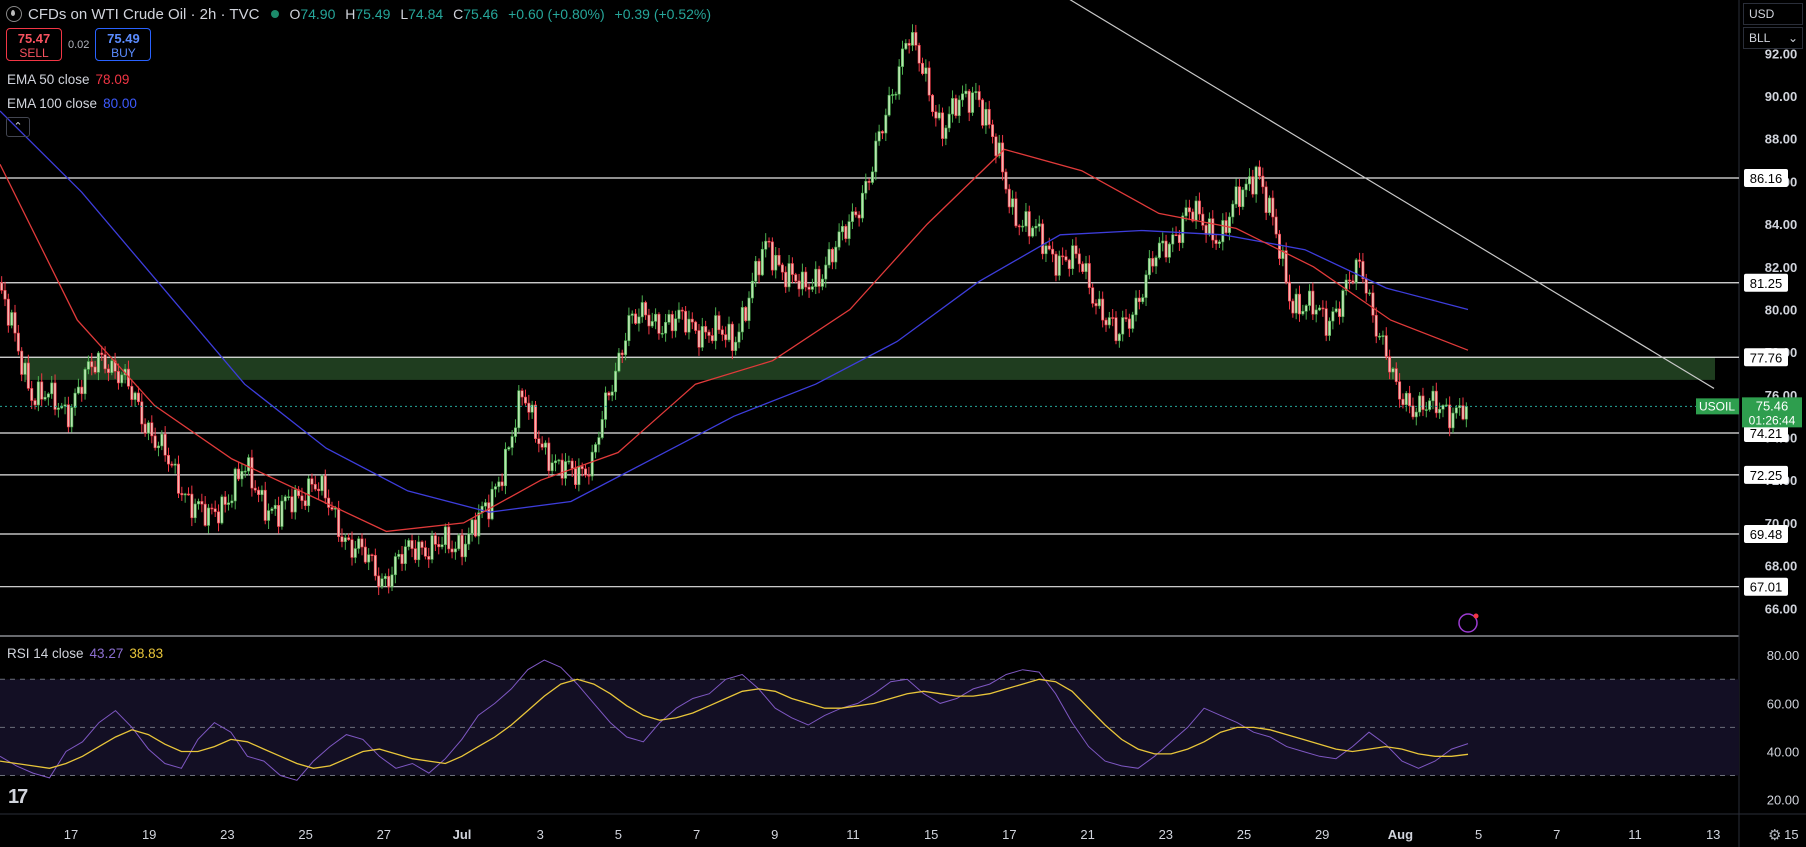 The height and width of the screenshot is (847, 1806). What do you see at coordinates (123, 44) in the screenshot?
I see `buy-button: 75.49 BUY` at bounding box center [123, 44].